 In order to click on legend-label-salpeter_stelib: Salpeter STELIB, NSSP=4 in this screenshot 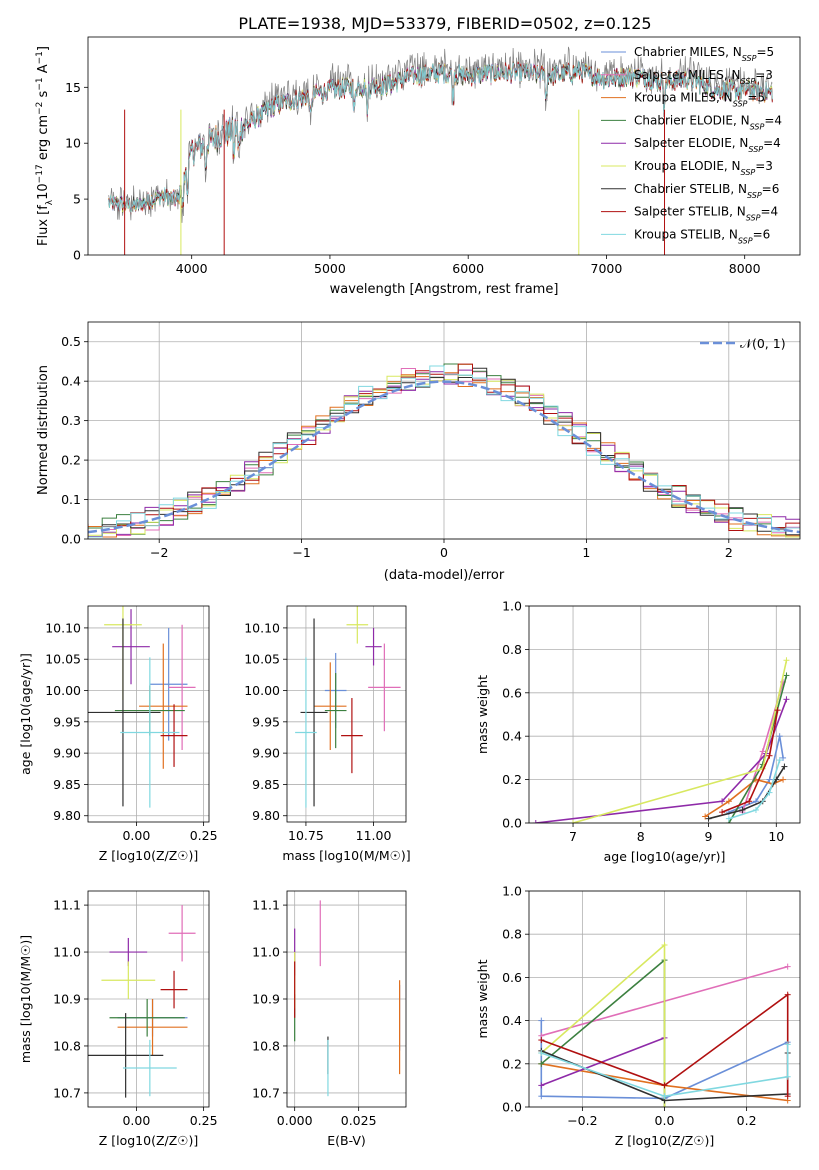, I will do `click(706, 214)`.